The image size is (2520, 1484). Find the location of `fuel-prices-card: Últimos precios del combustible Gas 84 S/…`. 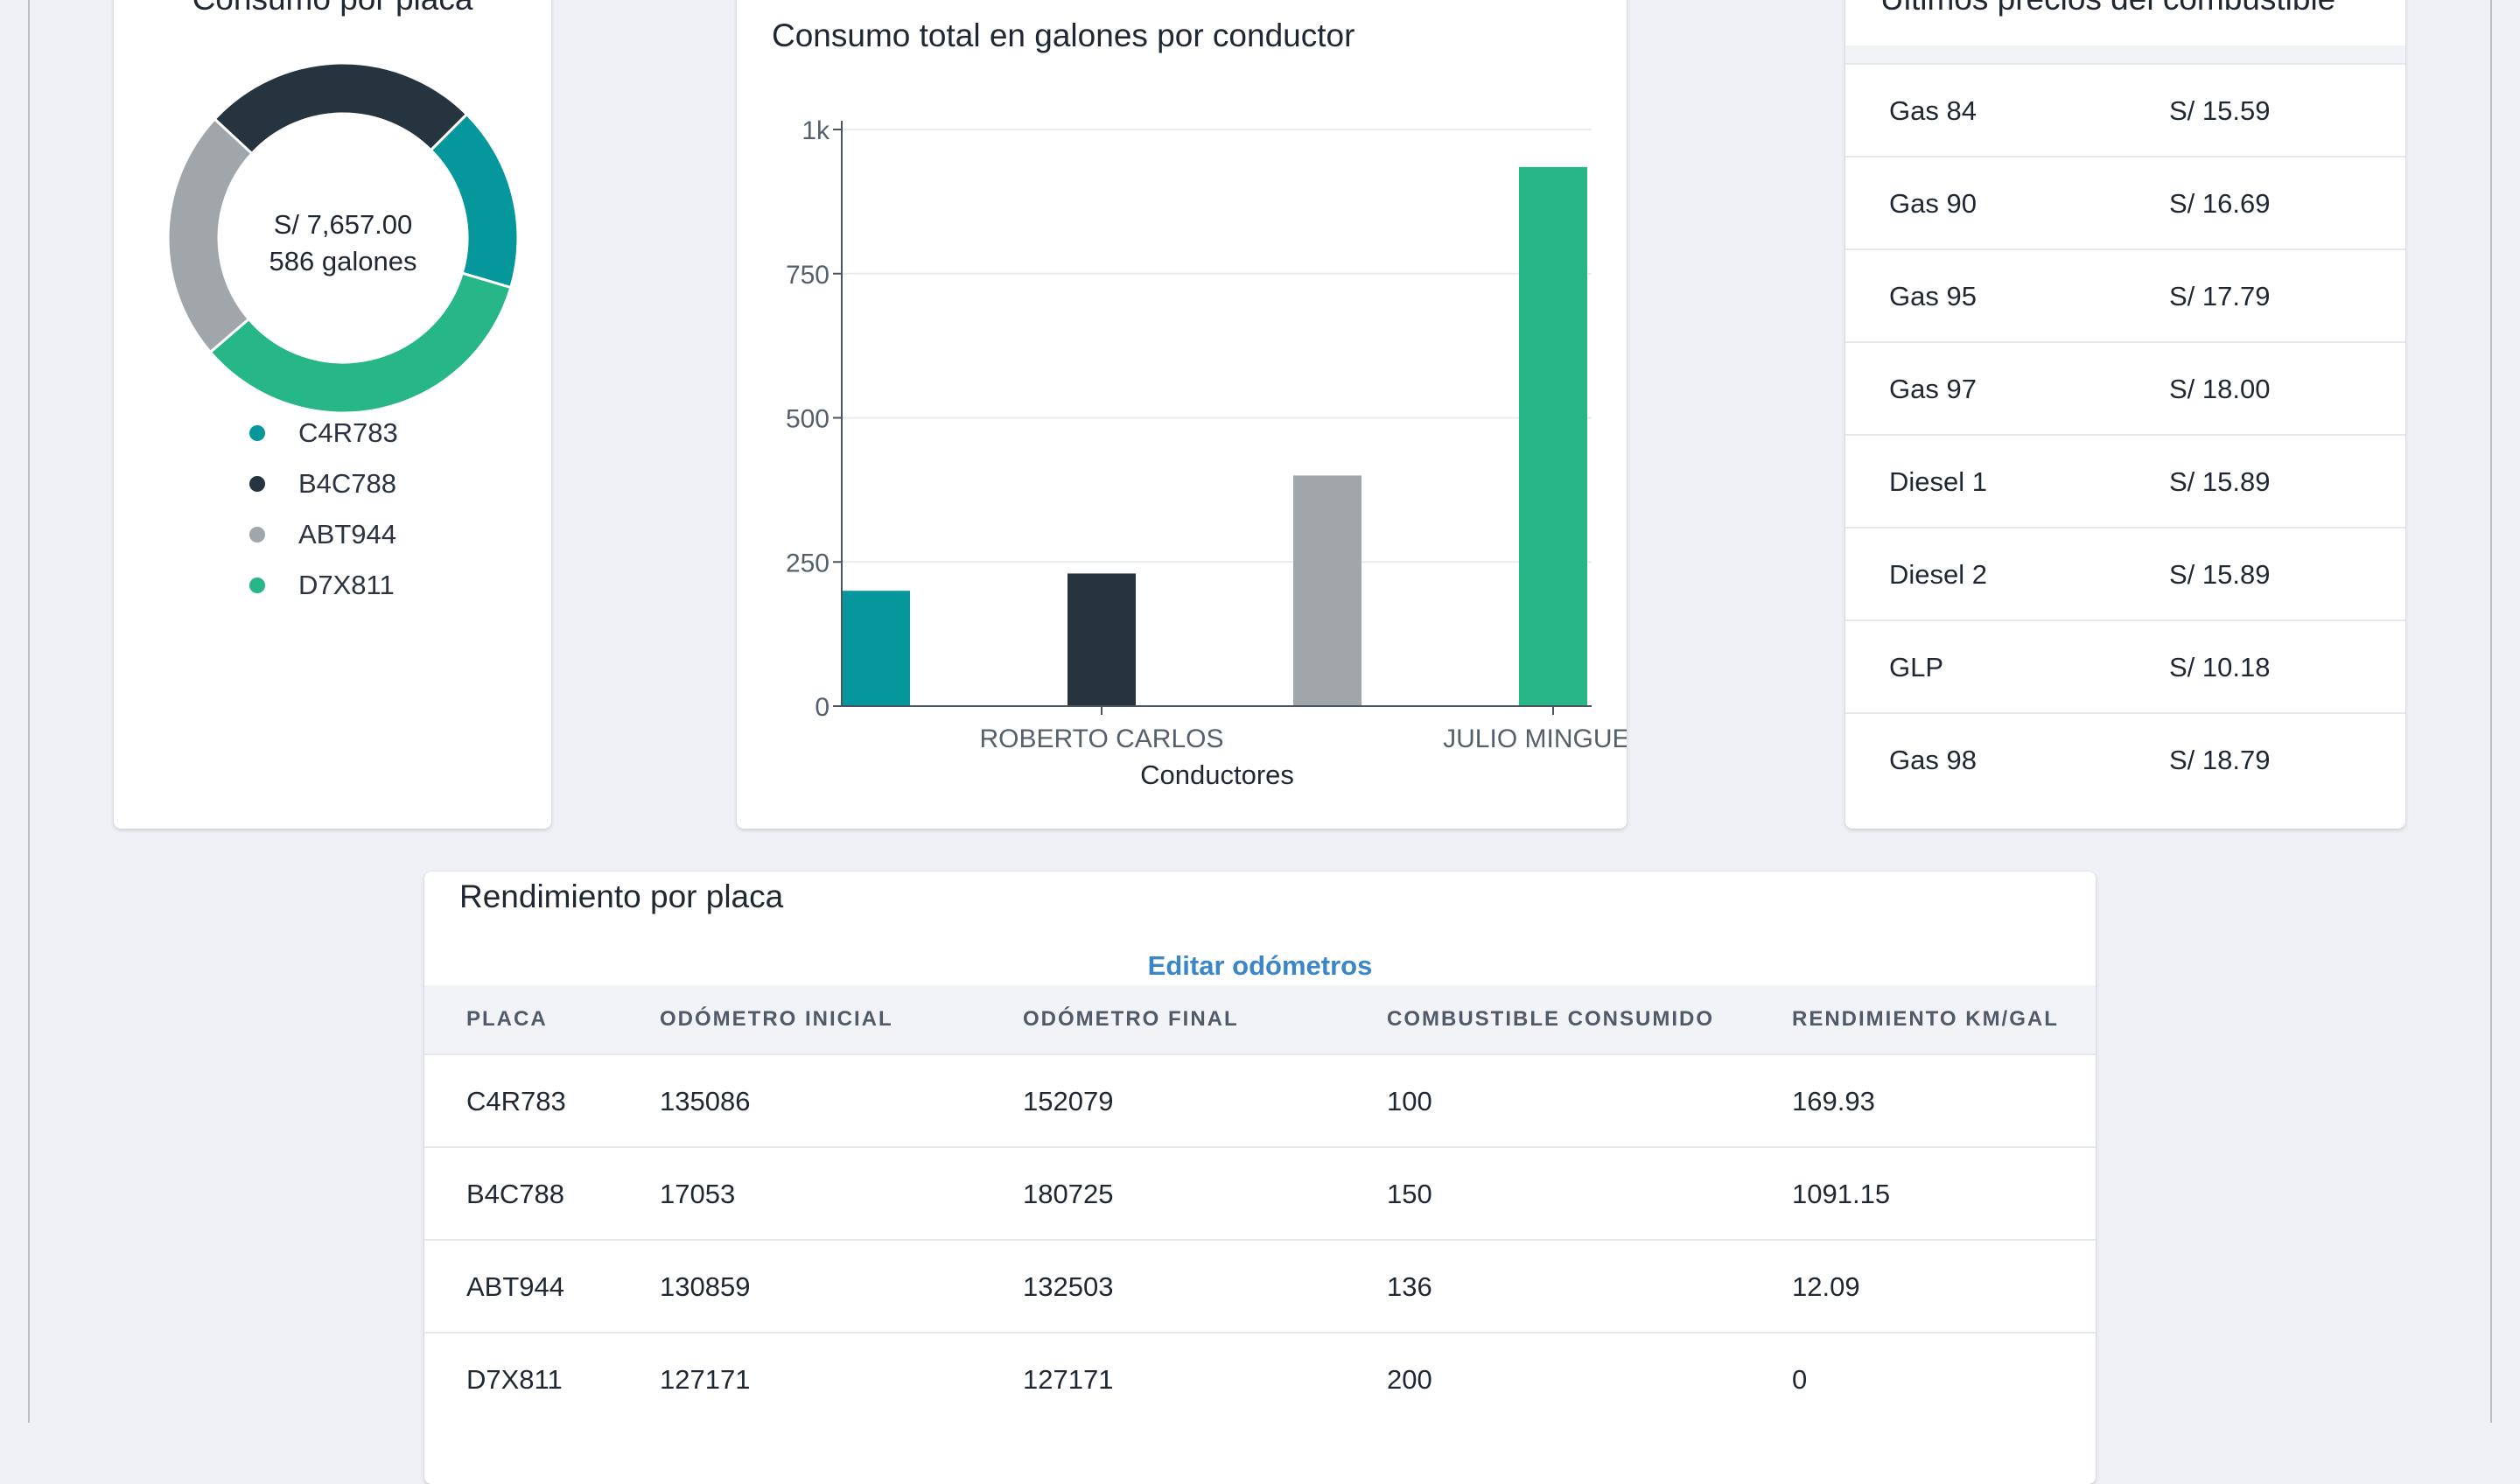

fuel-prices-card: Últimos precios del combustible Gas 84 S/… is located at coordinates (2125, 414).